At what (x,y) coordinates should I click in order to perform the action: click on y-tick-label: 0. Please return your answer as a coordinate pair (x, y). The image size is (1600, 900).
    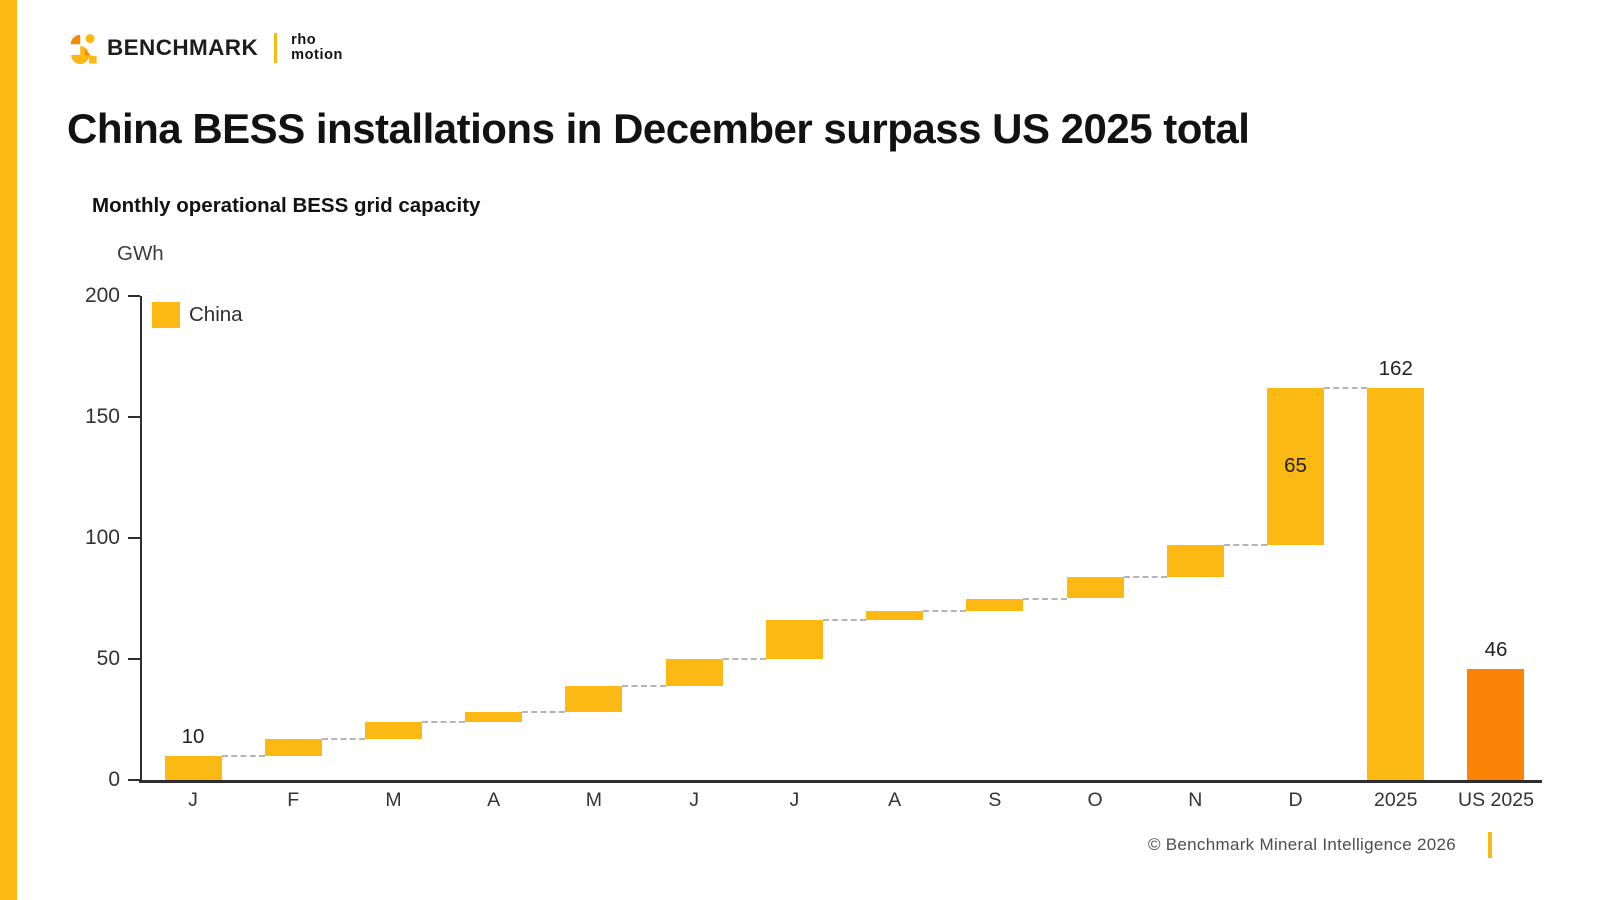
    Looking at the image, I should click on (114, 779).